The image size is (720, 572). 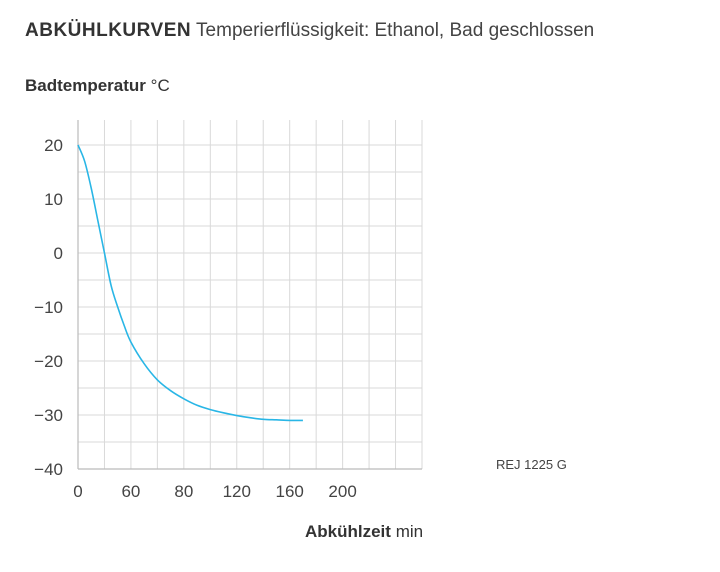 I want to click on x-tick-label: 80, so click(x=183, y=491).